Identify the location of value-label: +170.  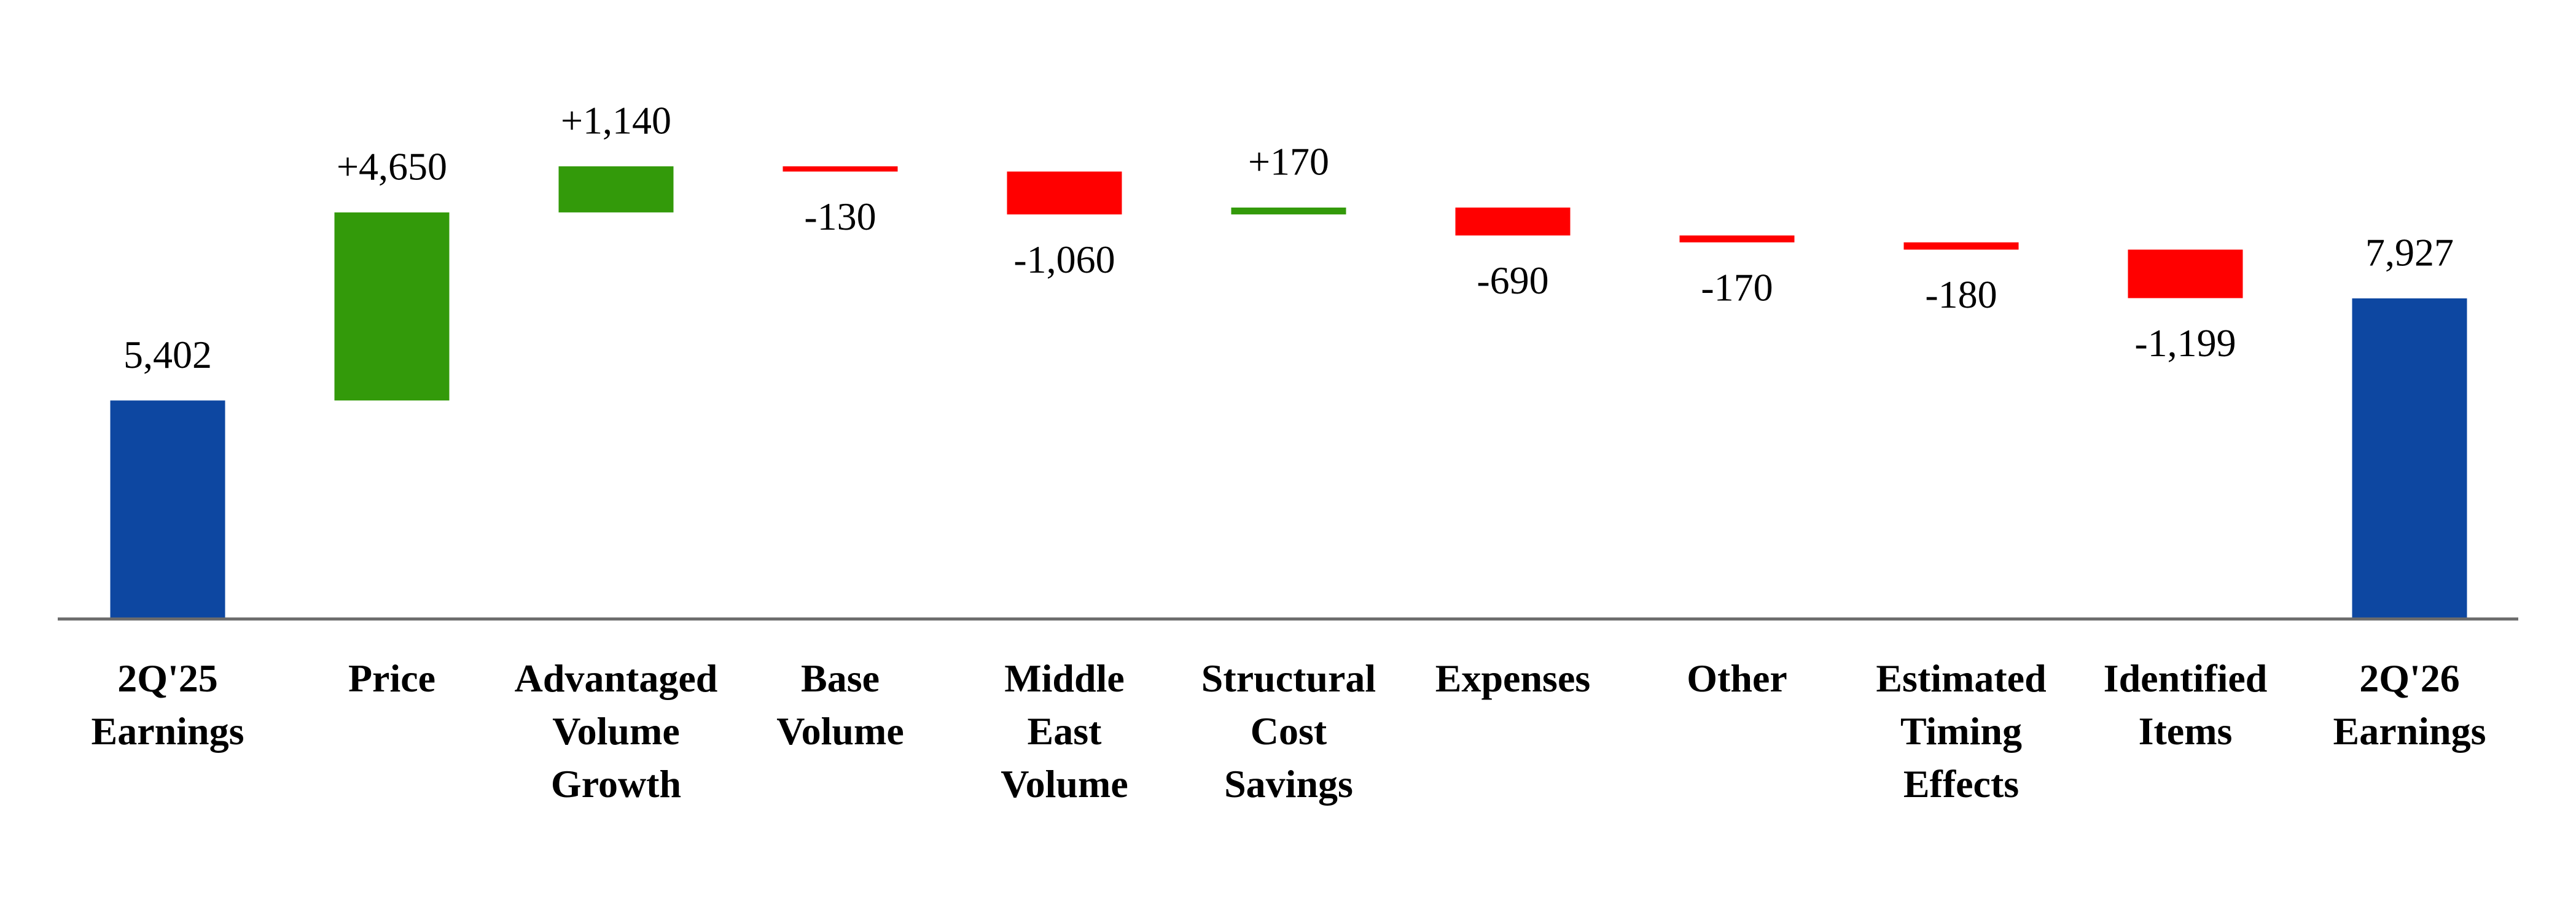
(1288, 162).